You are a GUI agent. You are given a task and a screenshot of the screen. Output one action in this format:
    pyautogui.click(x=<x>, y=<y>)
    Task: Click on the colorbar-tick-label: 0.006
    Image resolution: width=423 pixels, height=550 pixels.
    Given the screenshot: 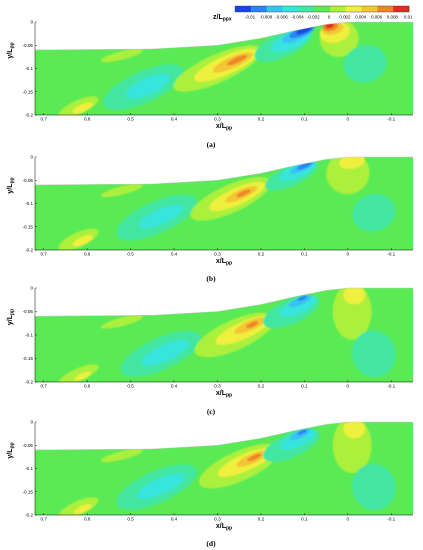 What is the action you would take?
    pyautogui.click(x=377, y=17)
    